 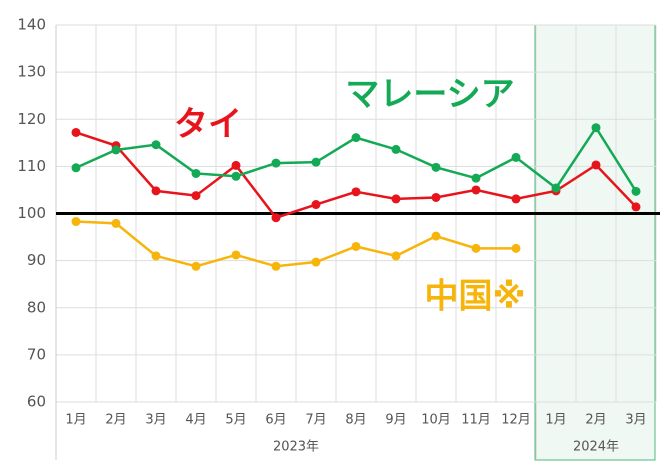 What do you see at coordinates (36, 354) in the screenshot?
I see `y-tick-label: 70` at bounding box center [36, 354].